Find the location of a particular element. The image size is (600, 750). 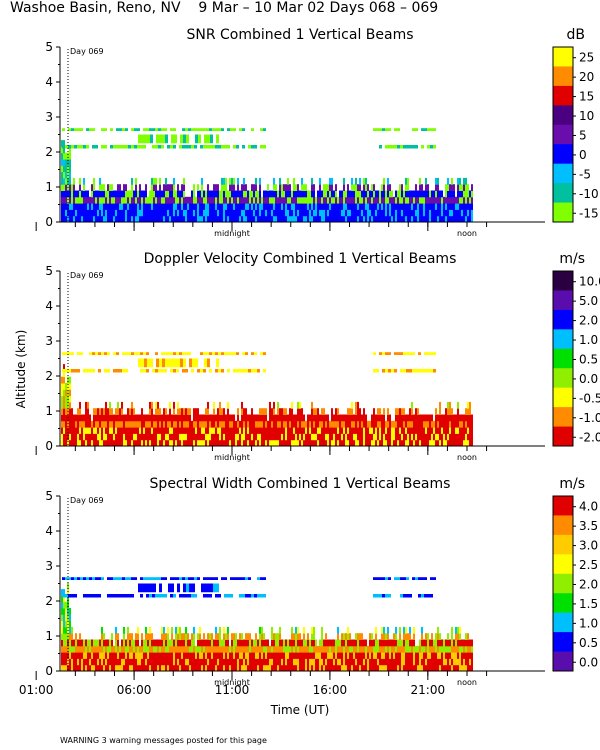

colorbar-label: 25 is located at coordinates (586, 58).